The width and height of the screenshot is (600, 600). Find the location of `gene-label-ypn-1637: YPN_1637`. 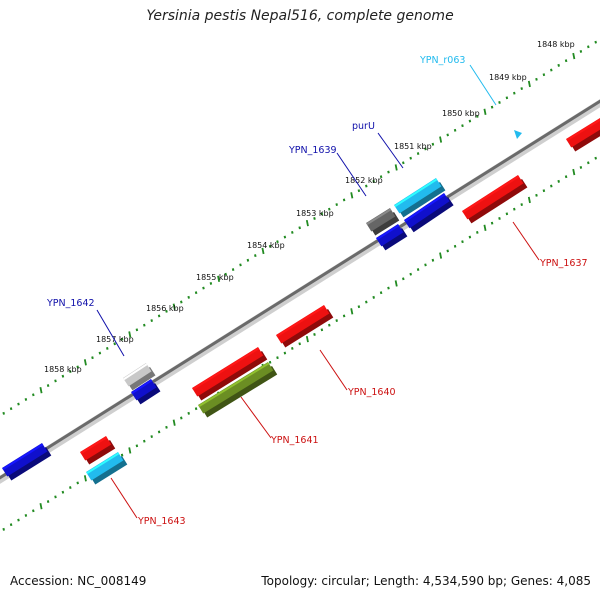

gene-label-ypn-1637: YPN_1637 is located at coordinates (563, 263).